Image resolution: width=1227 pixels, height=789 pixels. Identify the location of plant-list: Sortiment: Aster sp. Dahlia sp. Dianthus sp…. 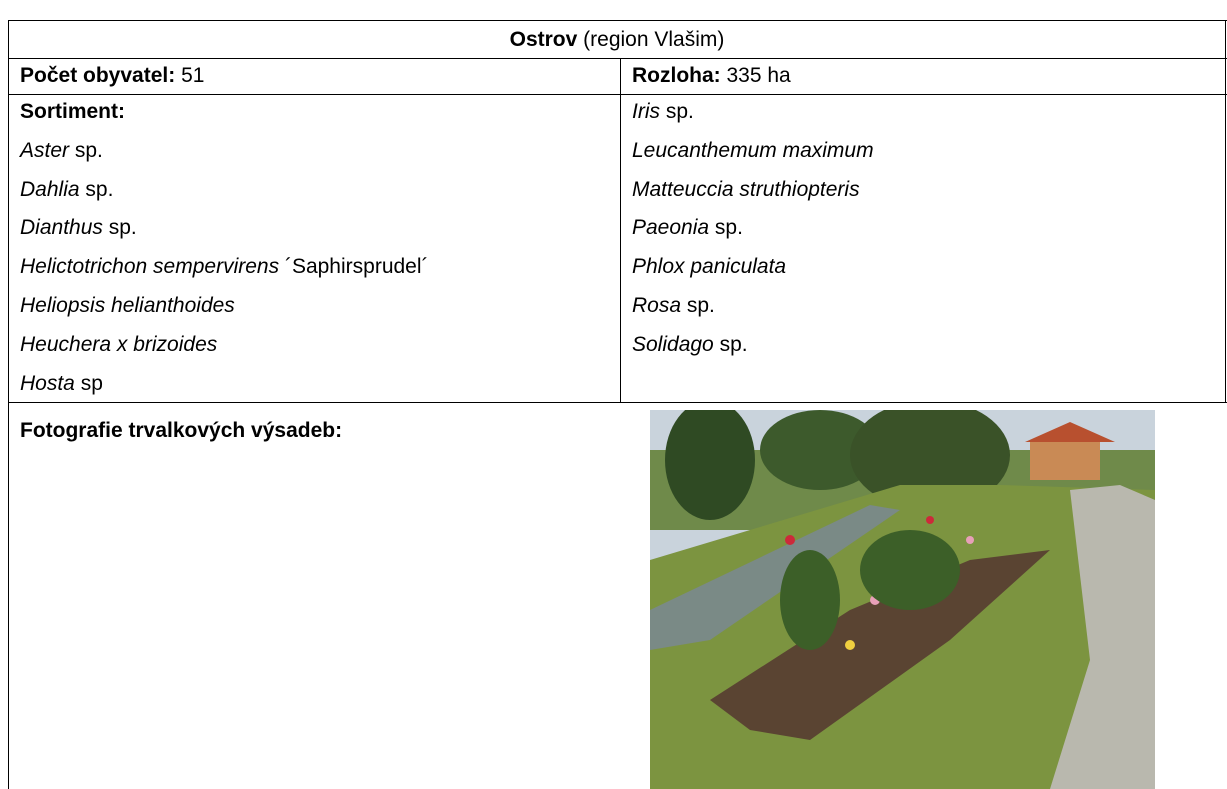
(224, 248).